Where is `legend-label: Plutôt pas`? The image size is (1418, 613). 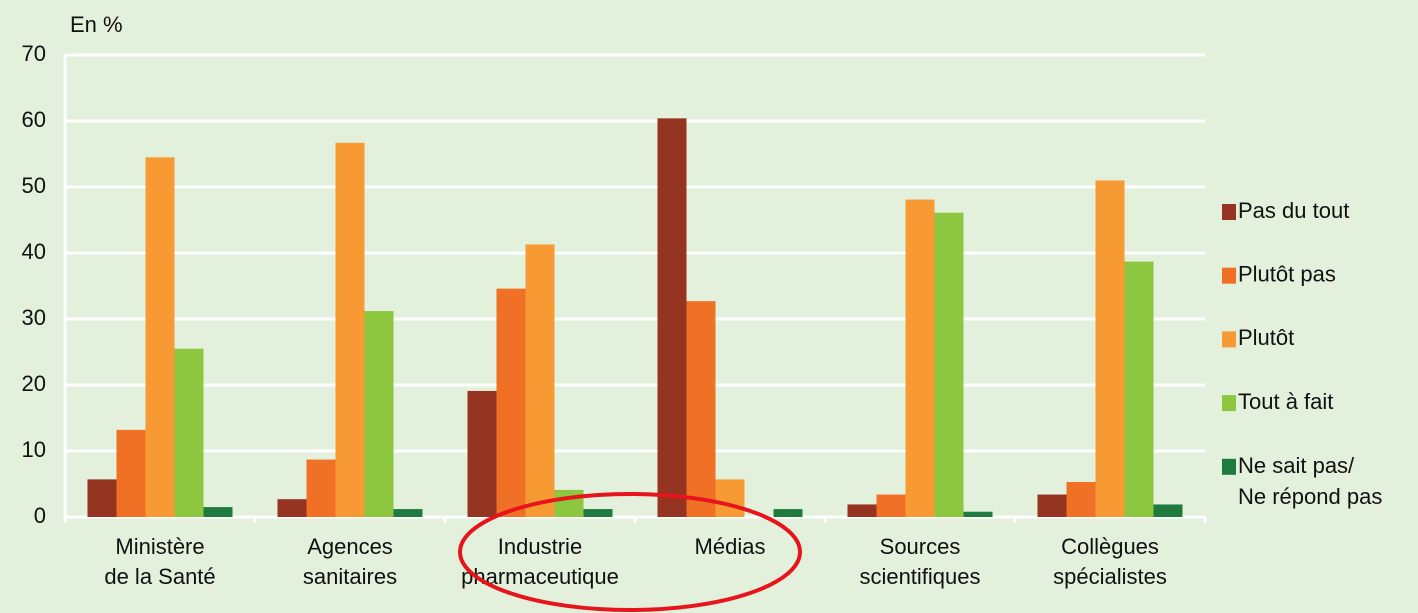
legend-label: Plutôt pas is located at coordinates (1287, 274).